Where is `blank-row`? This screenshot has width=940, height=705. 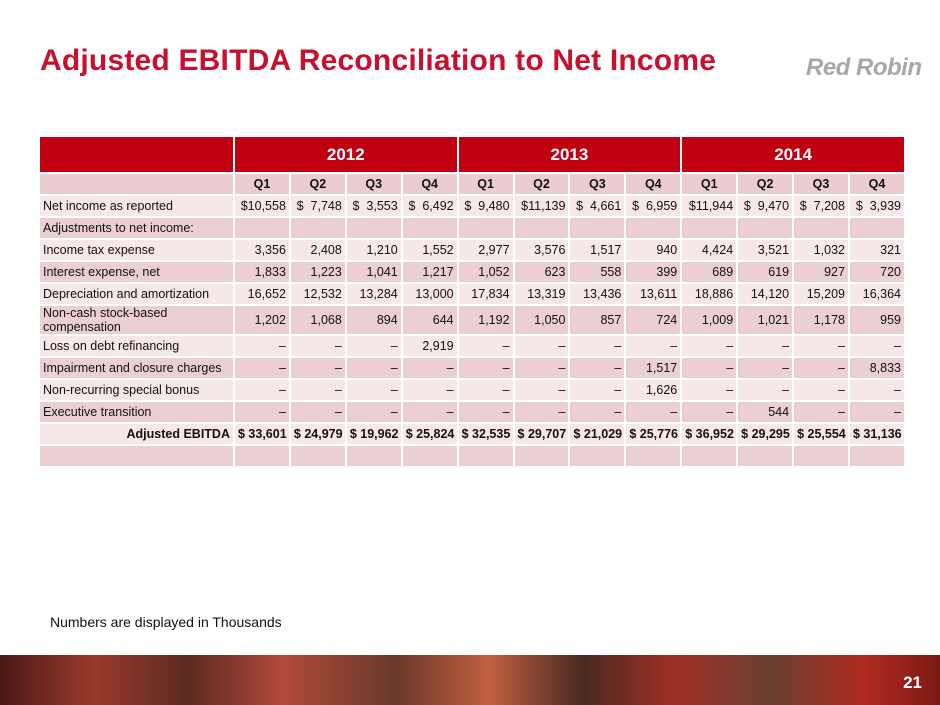 blank-row is located at coordinates (472, 456).